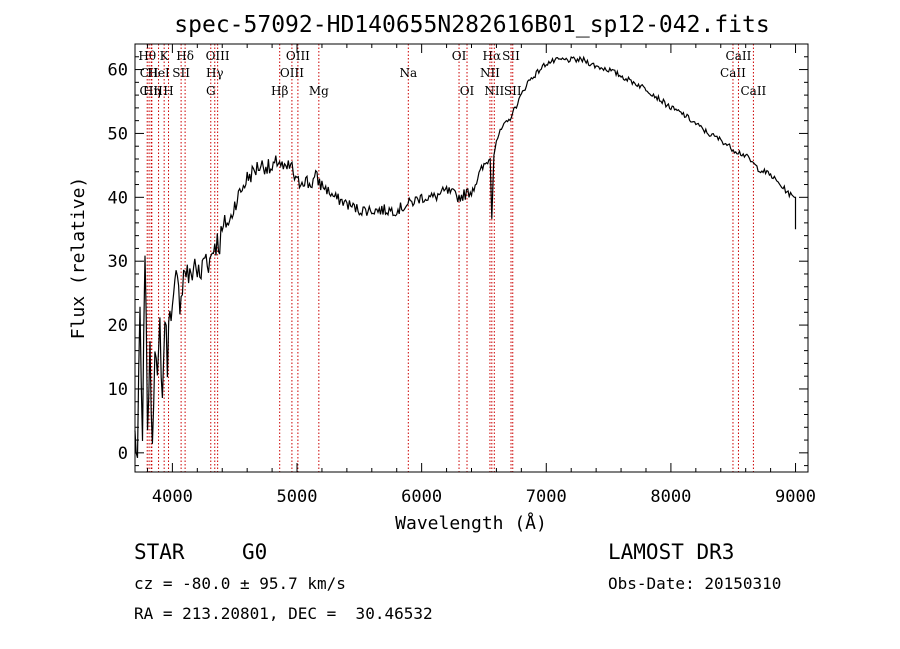  What do you see at coordinates (240, 583) in the screenshot?
I see `redshift-velocity: cz = -80.0 ± 95.7 km/s` at bounding box center [240, 583].